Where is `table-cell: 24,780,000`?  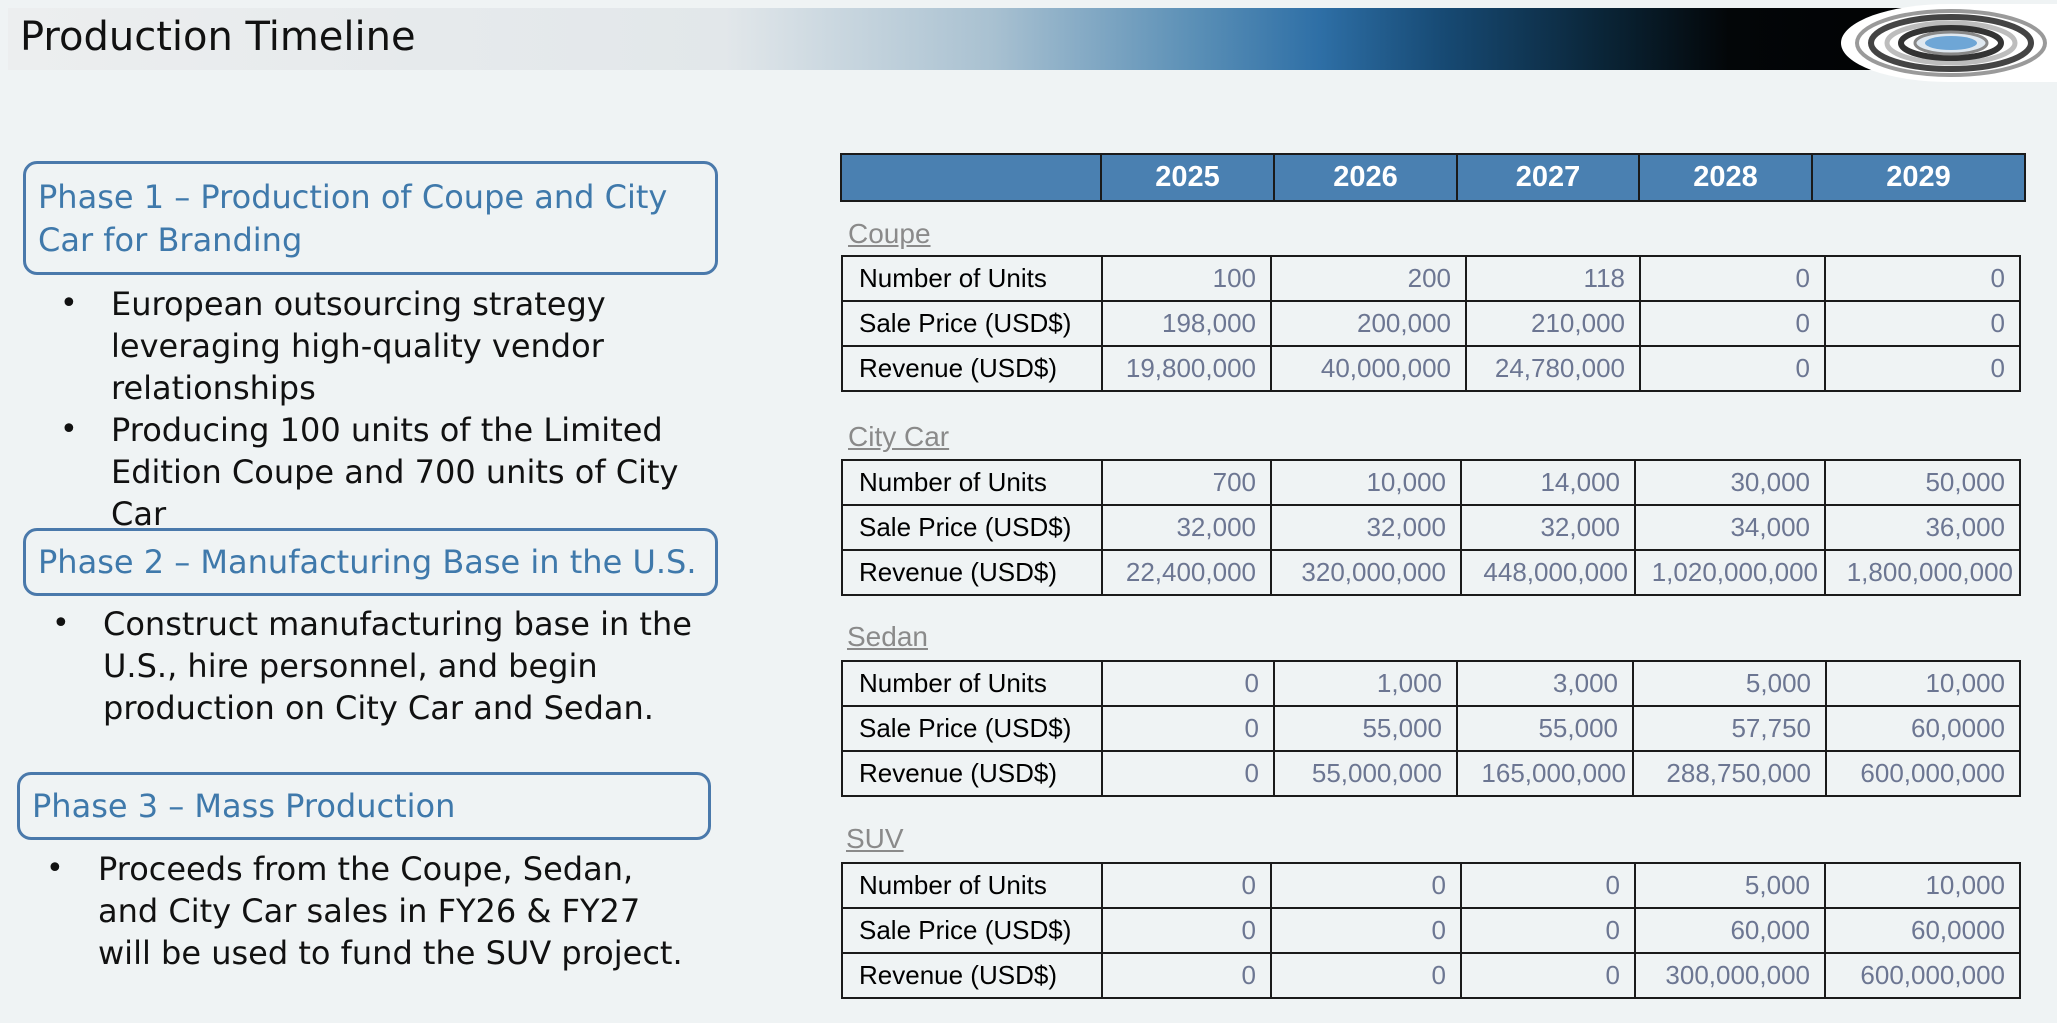 table-cell: 24,780,000 is located at coordinates (1553, 368).